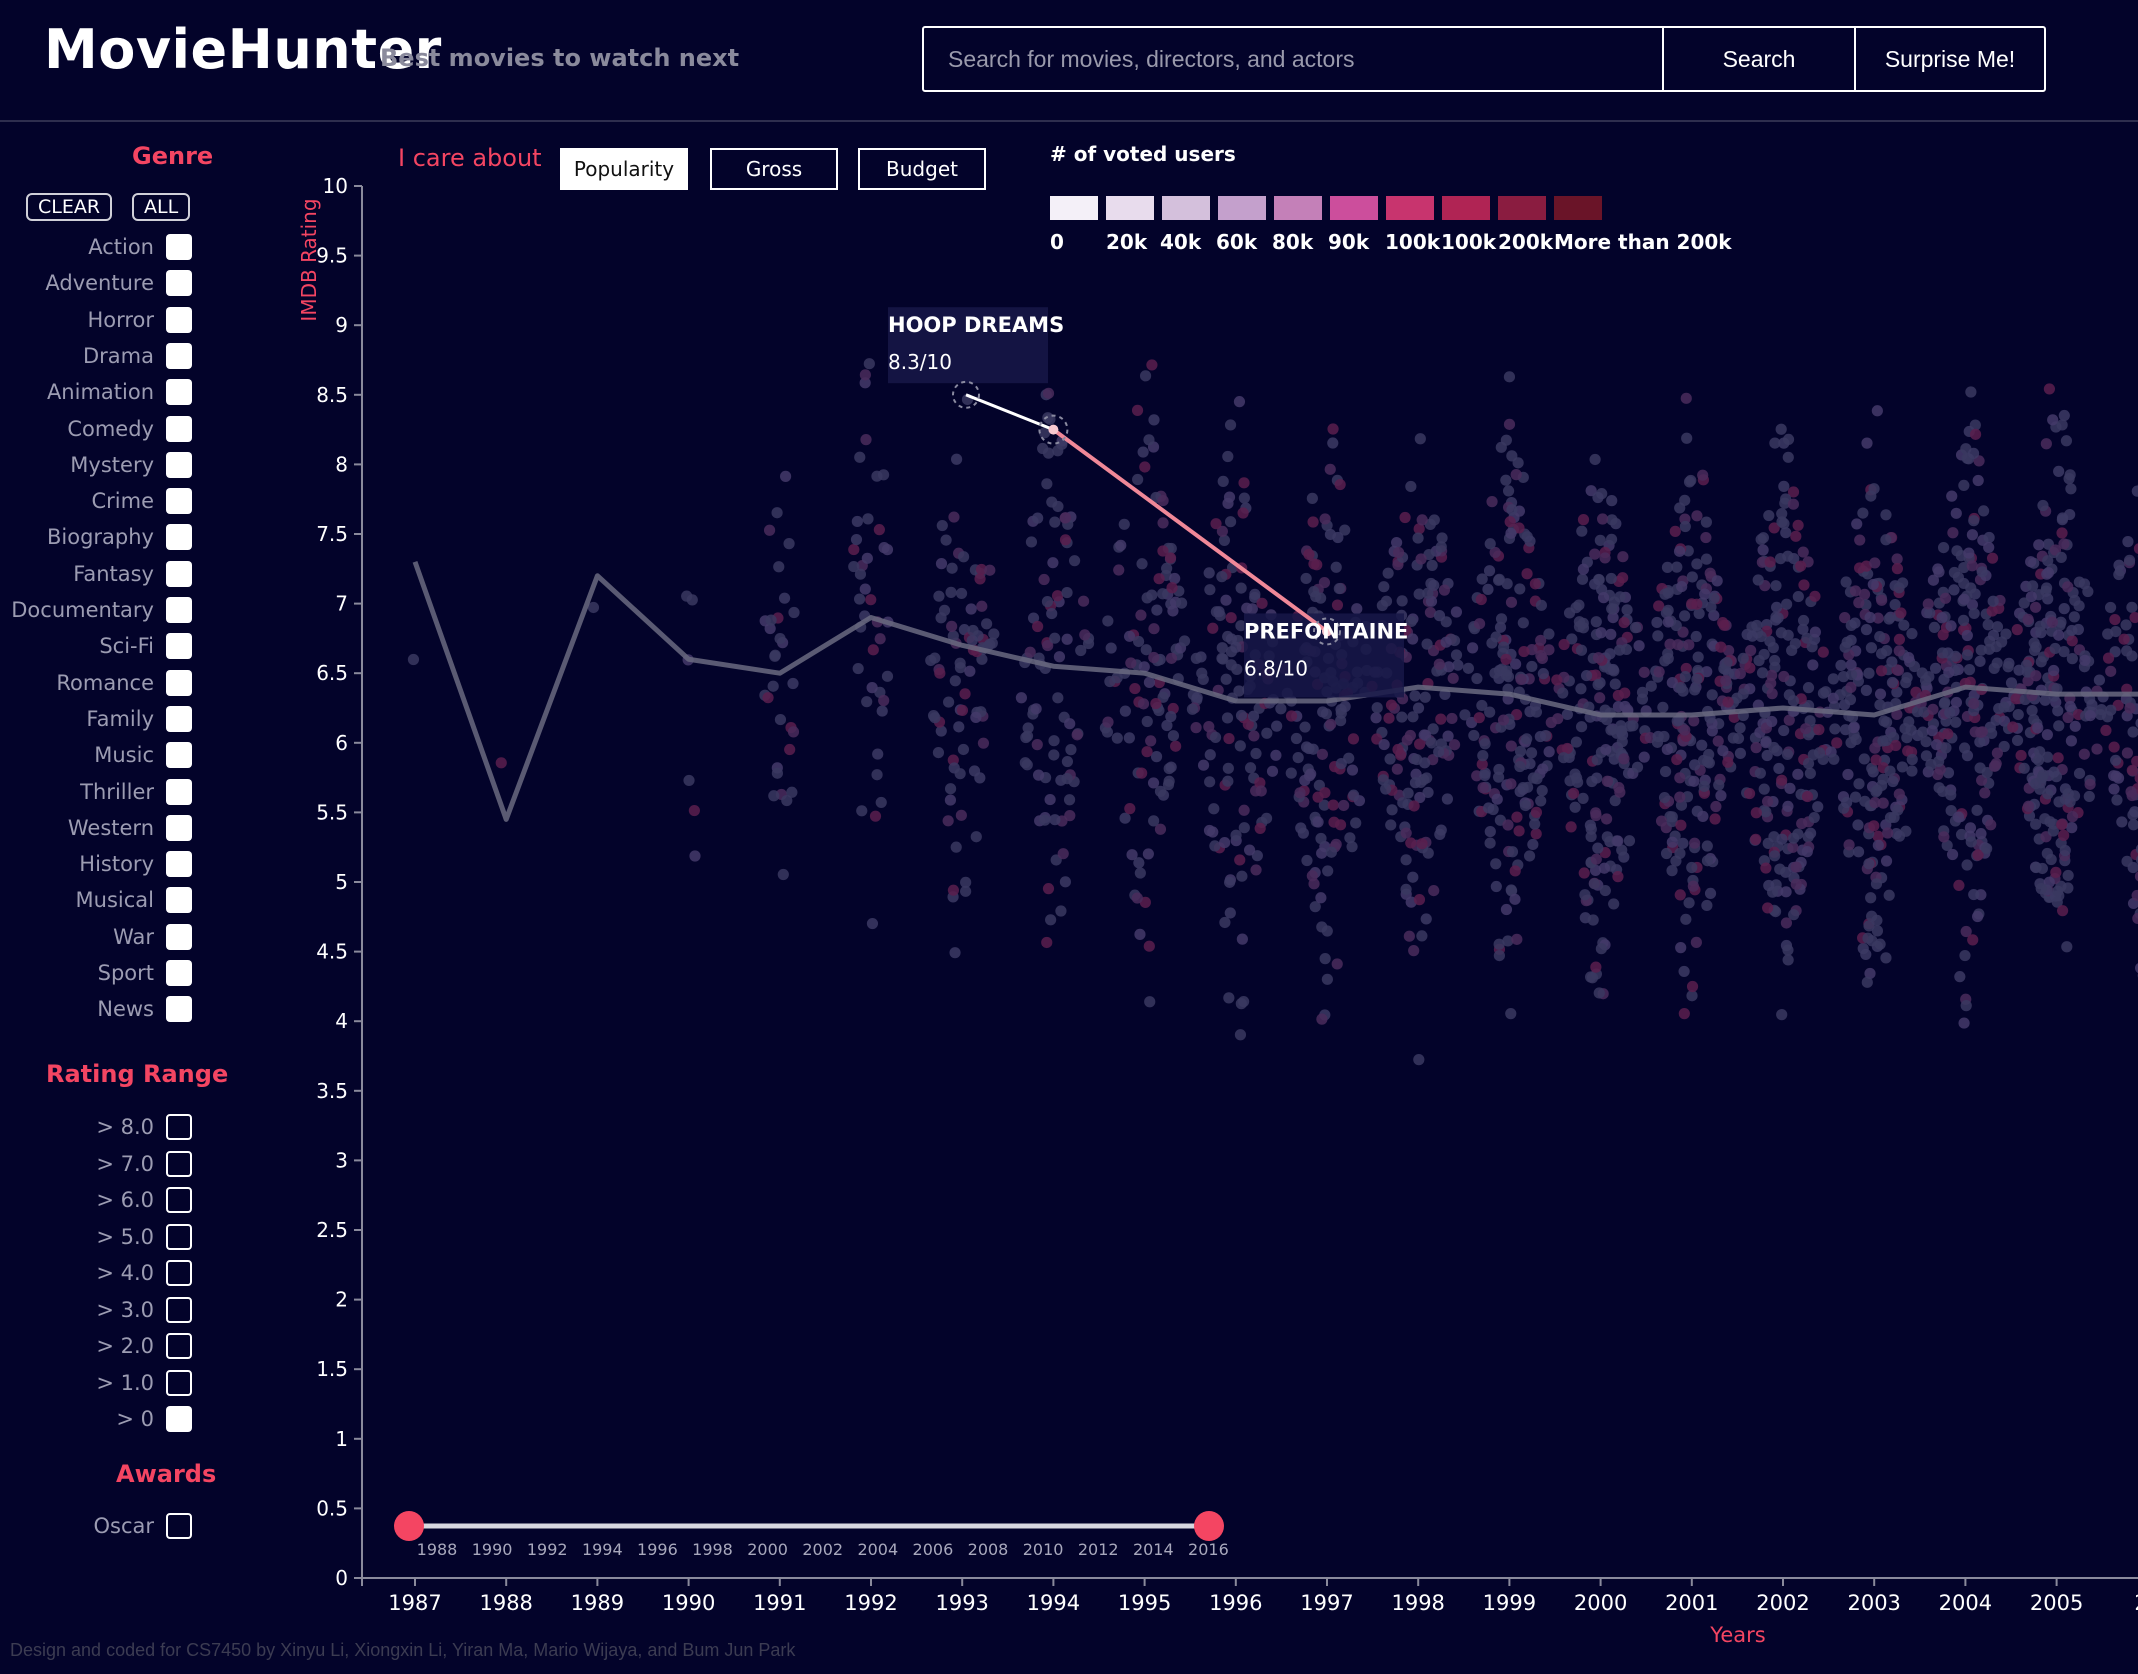 This screenshot has height=1674, width=2138. Describe the element at coordinates (96, 682) in the screenshot. I see `genre-filter-romance: Romance` at that location.